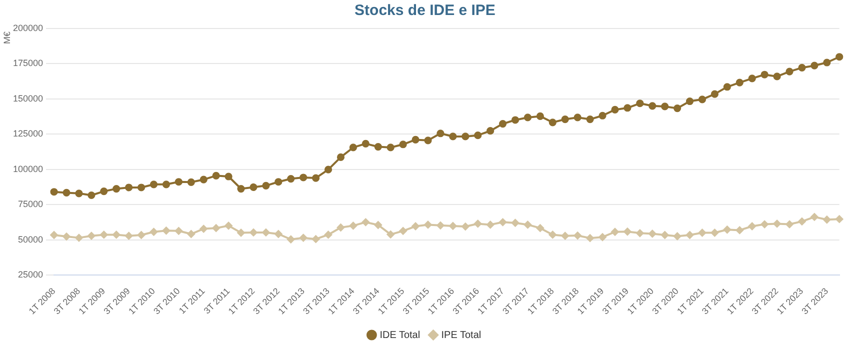 This screenshot has width=850, height=350. What do you see at coordinates (28, 98) in the screenshot?
I see `y-tick-label: 150000` at bounding box center [28, 98].